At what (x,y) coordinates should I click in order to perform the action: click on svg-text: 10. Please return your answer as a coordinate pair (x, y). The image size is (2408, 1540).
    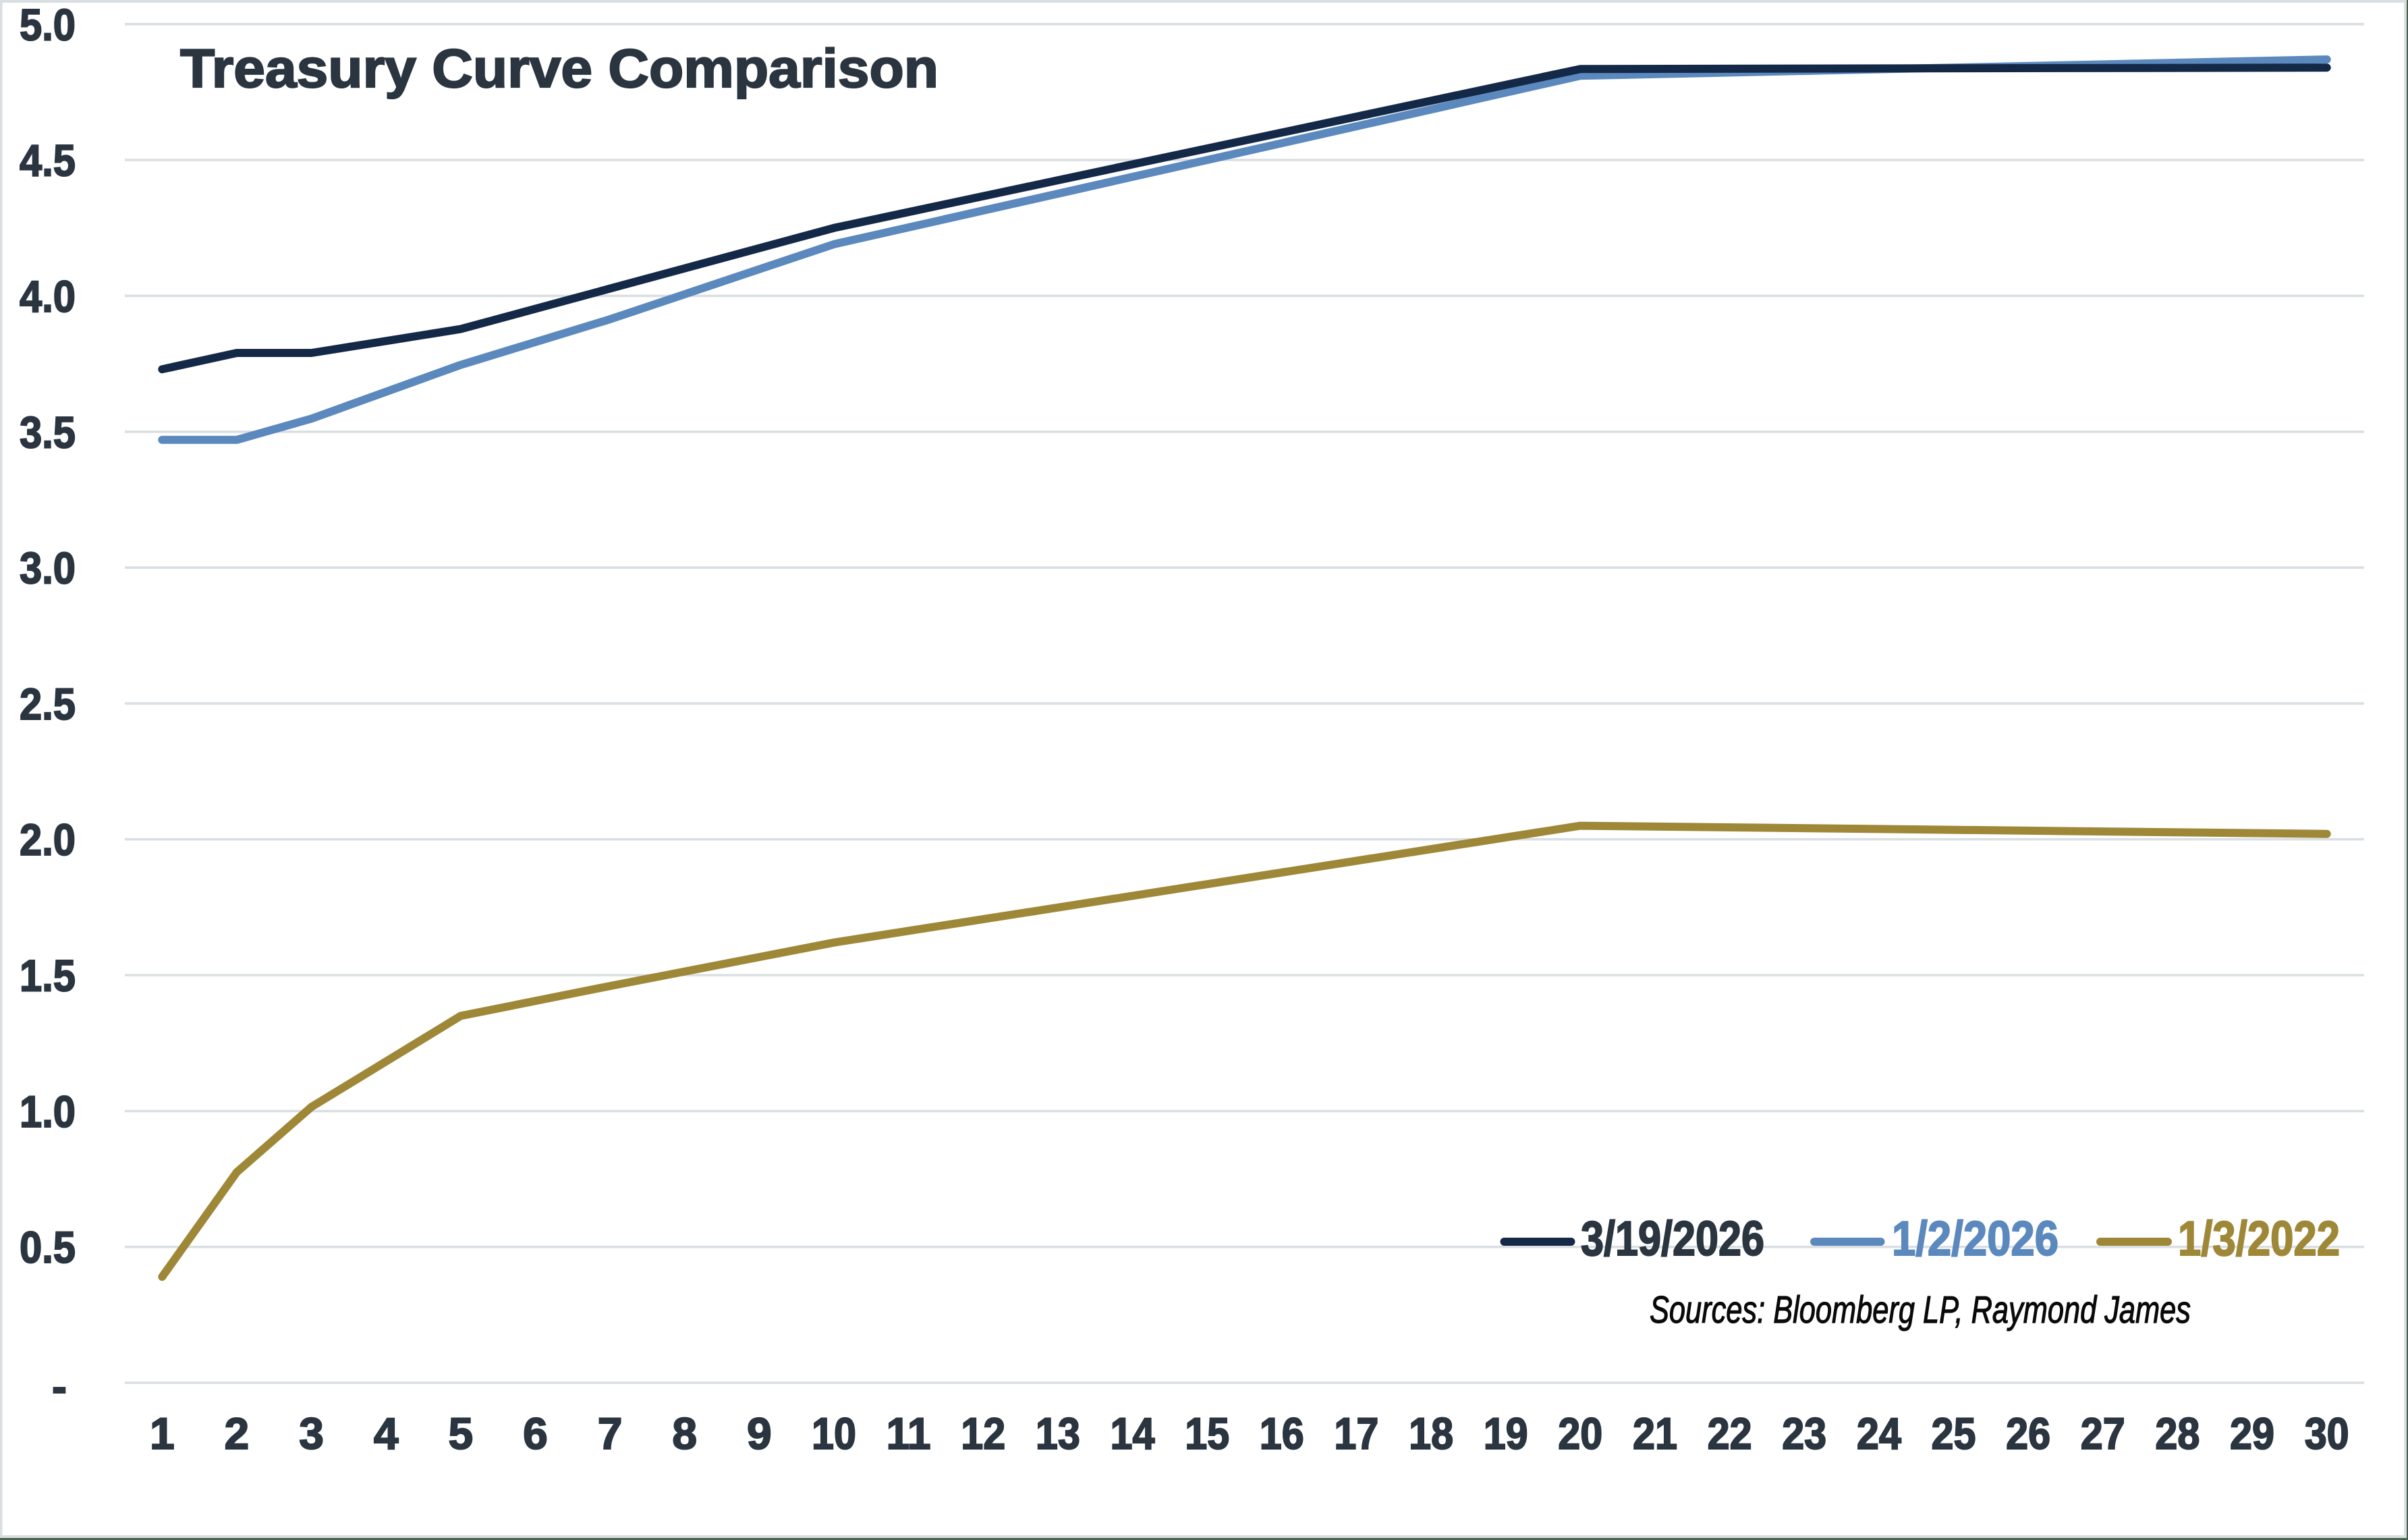
    Looking at the image, I should click on (834, 1433).